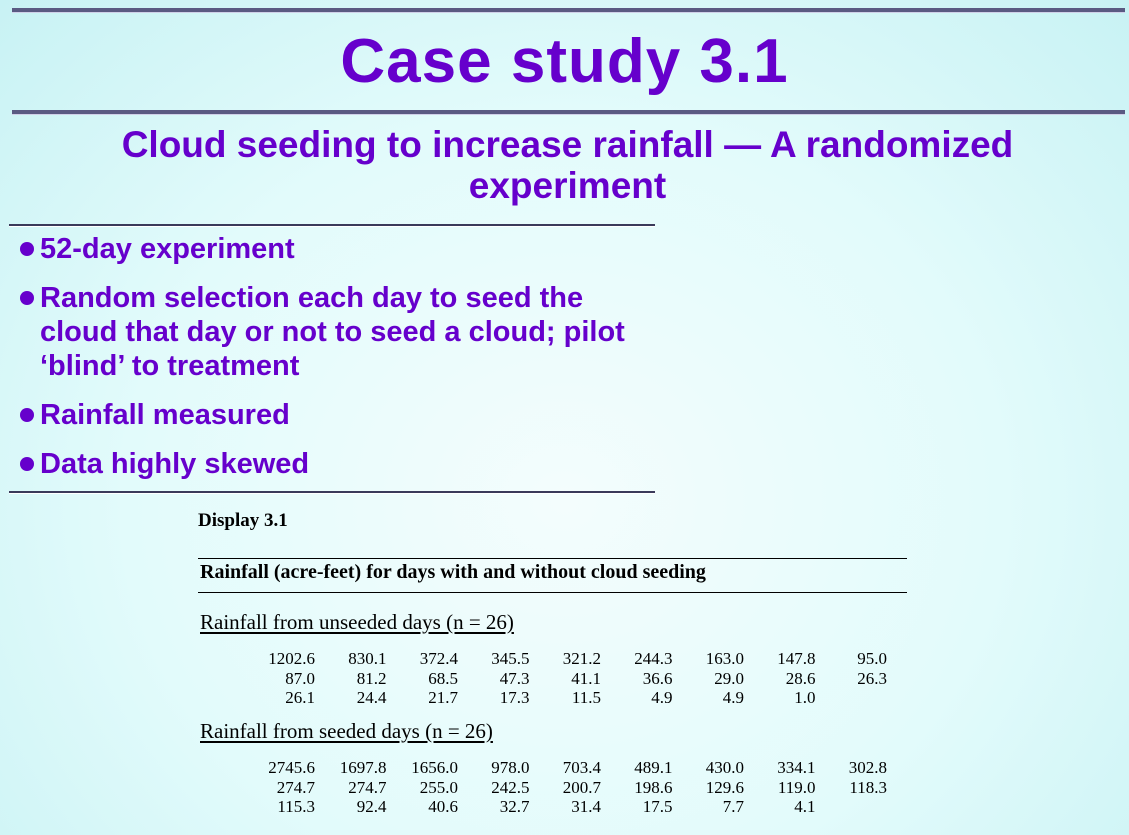  I want to click on table-cell: 830.1, so click(367, 658).